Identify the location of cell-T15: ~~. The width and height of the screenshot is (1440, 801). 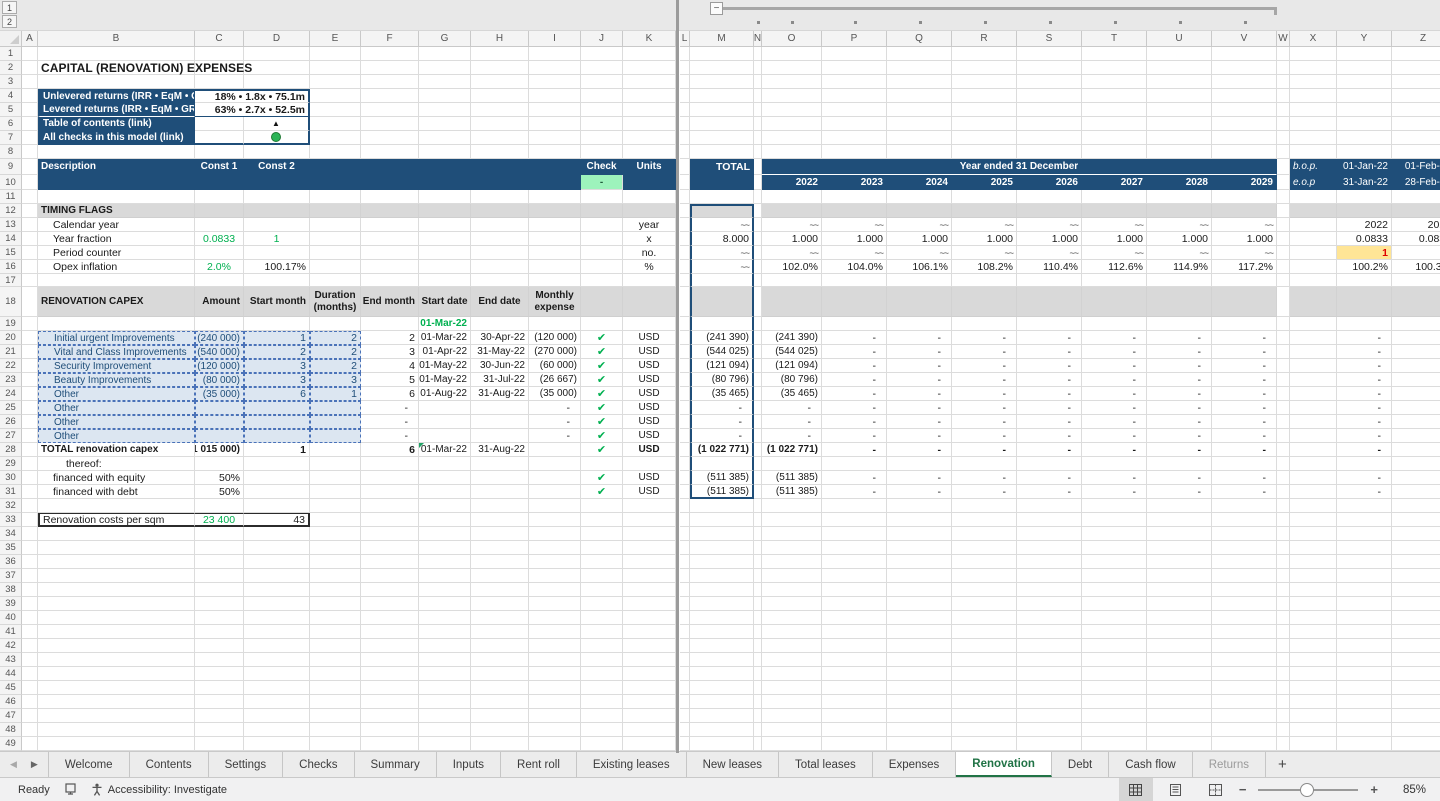
(1114, 253).